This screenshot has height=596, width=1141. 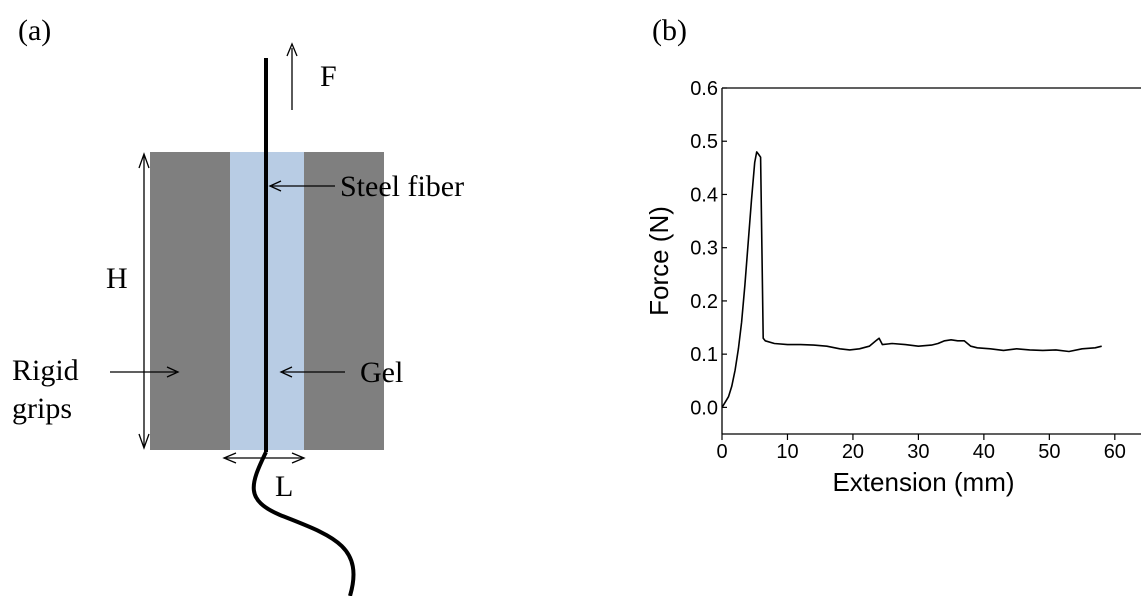 What do you see at coordinates (45, 370) in the screenshot?
I see `grips-label-line1: Rigid` at bounding box center [45, 370].